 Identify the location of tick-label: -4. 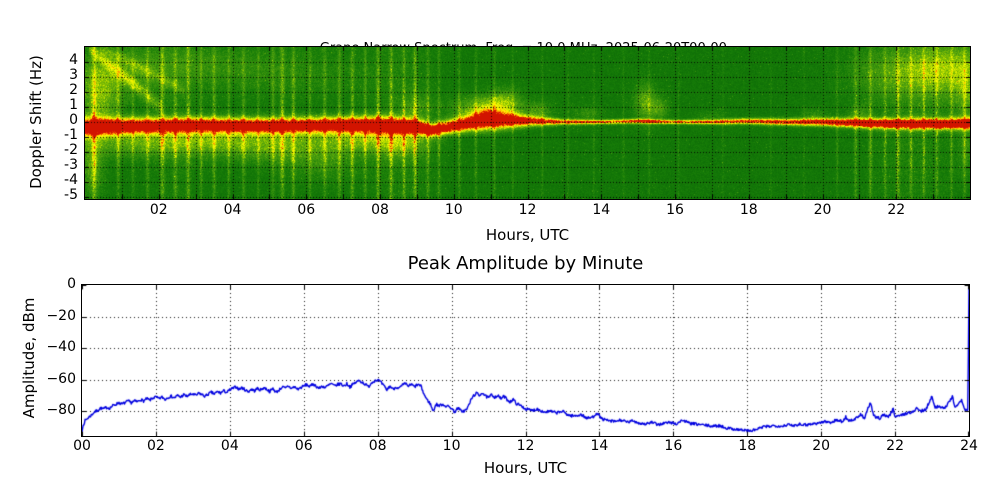
(71, 180).